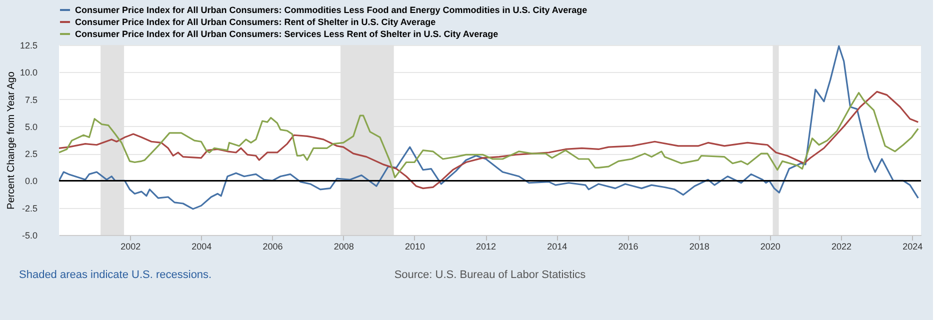 This screenshot has width=936, height=320. Describe the element at coordinates (770, 247) in the screenshot. I see `x-tick-label: 2020` at that location.